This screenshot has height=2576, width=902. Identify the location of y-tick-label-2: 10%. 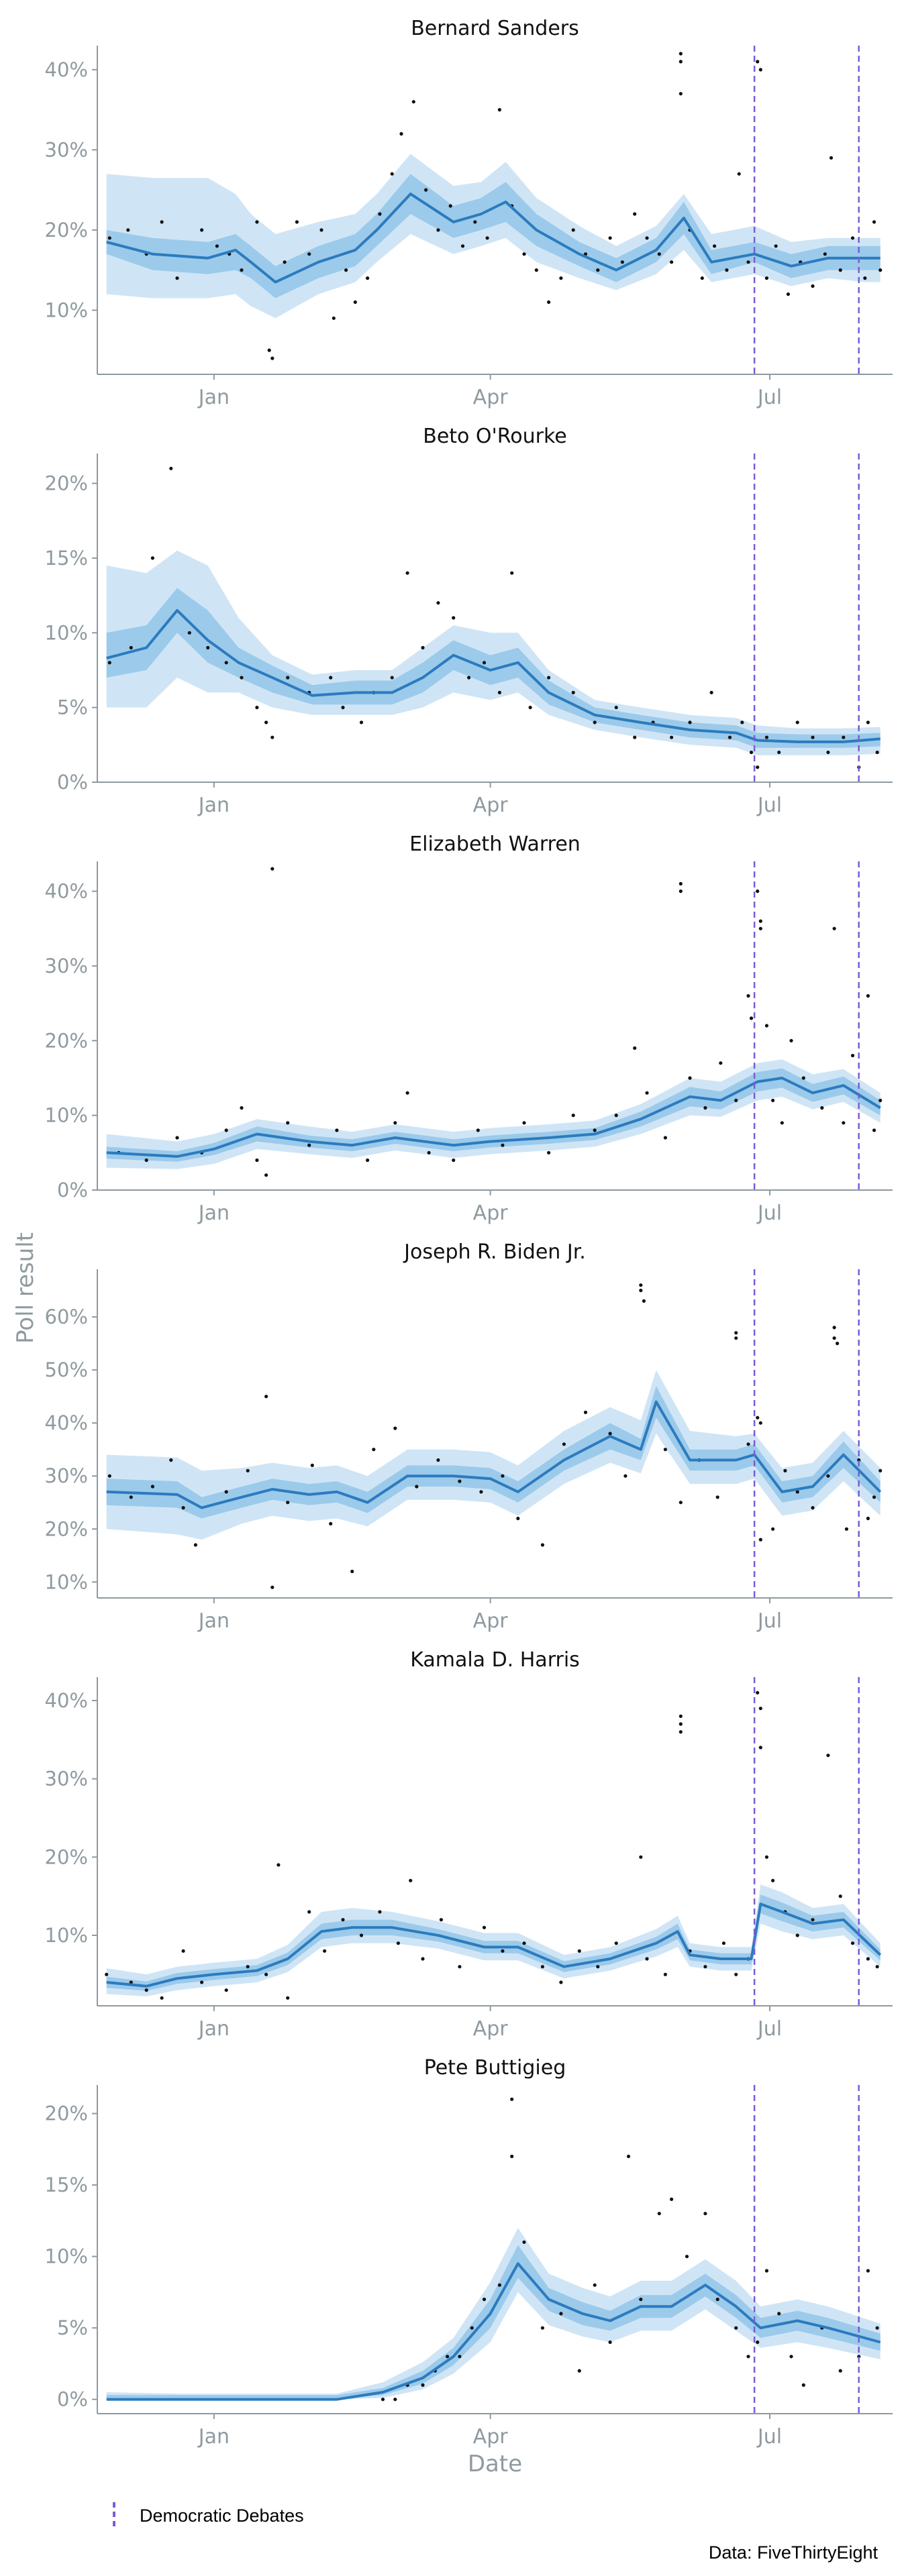
(66, 632).